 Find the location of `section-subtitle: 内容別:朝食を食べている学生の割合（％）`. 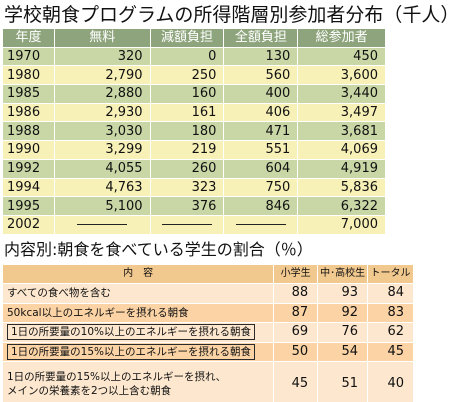

section-subtitle: 内容別:朝食を食べている学生の割合（％） is located at coordinates (158, 249).